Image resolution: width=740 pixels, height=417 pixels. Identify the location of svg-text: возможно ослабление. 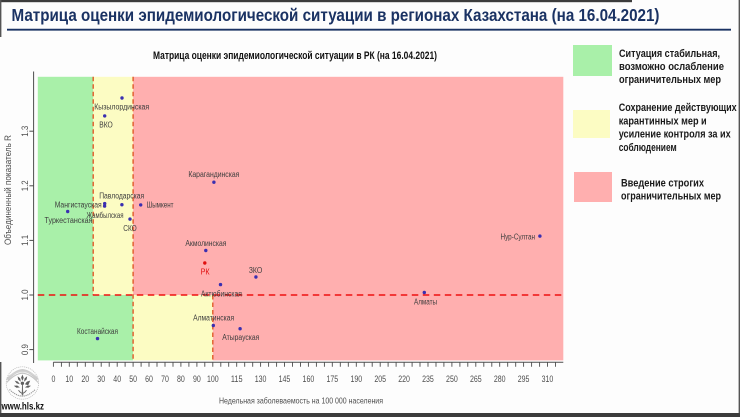
(671, 67).